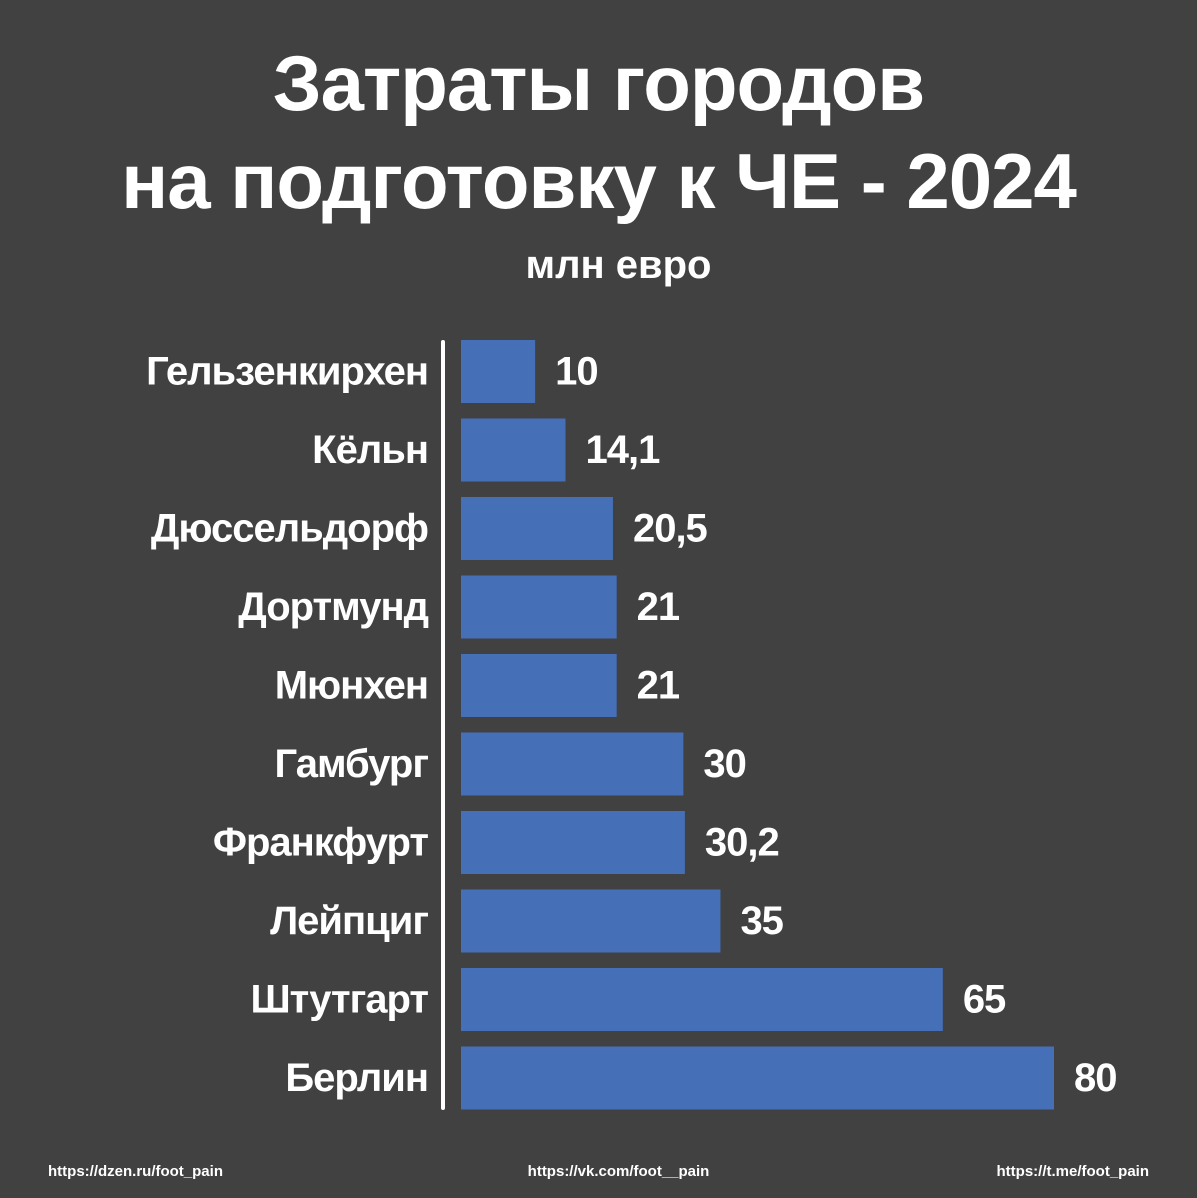  I want to click on value-label: 65, so click(984, 1000).